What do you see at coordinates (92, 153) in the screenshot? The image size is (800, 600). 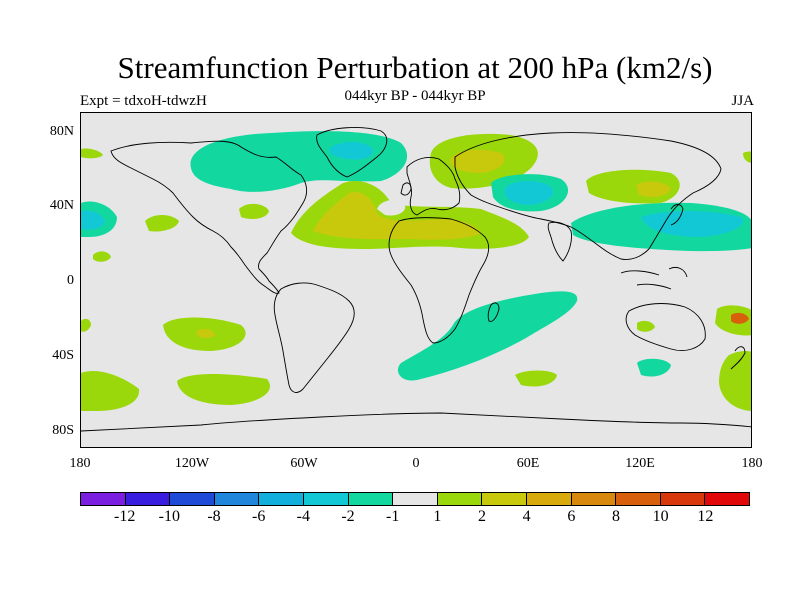 I see `contour-positive-north-edge` at bounding box center [92, 153].